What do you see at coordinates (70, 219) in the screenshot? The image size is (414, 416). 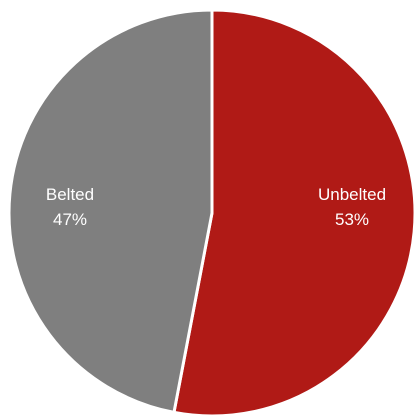 I see `slice-value-label-belted: 47%` at bounding box center [70, 219].